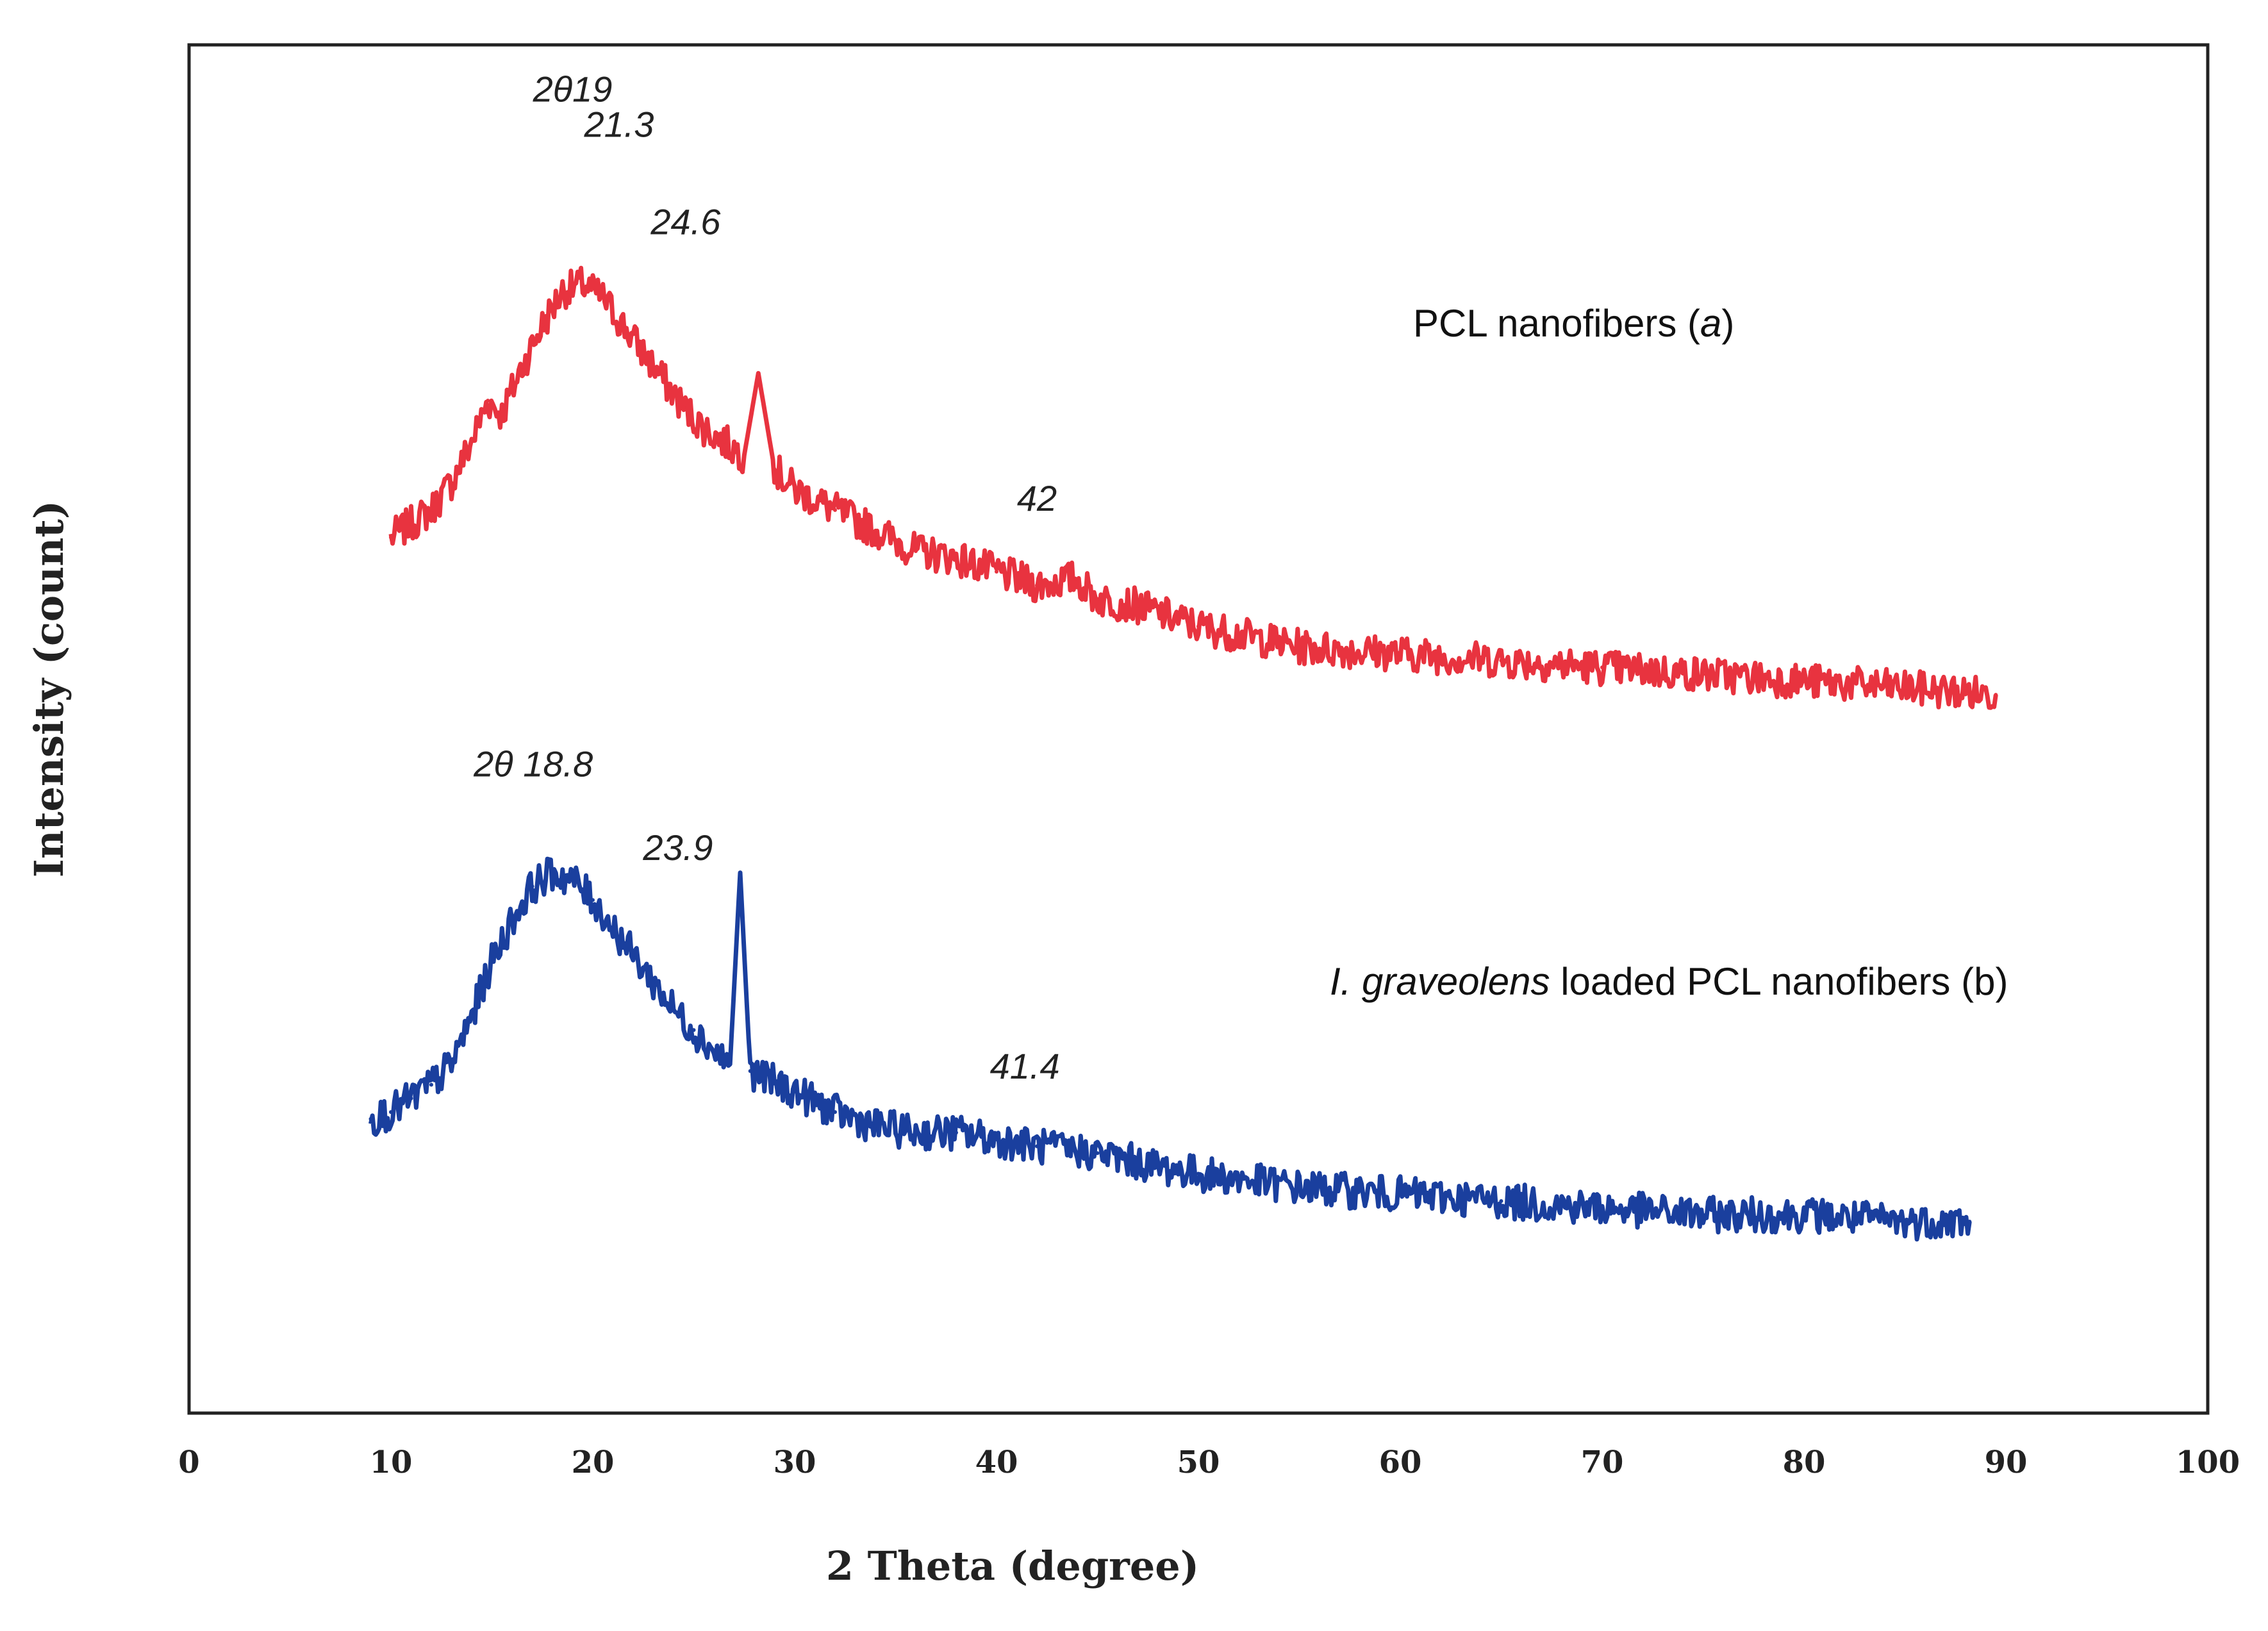 The height and width of the screenshot is (1631, 2268). What do you see at coordinates (1400, 1462) in the screenshot?
I see `x-tick-label-60: 60` at bounding box center [1400, 1462].